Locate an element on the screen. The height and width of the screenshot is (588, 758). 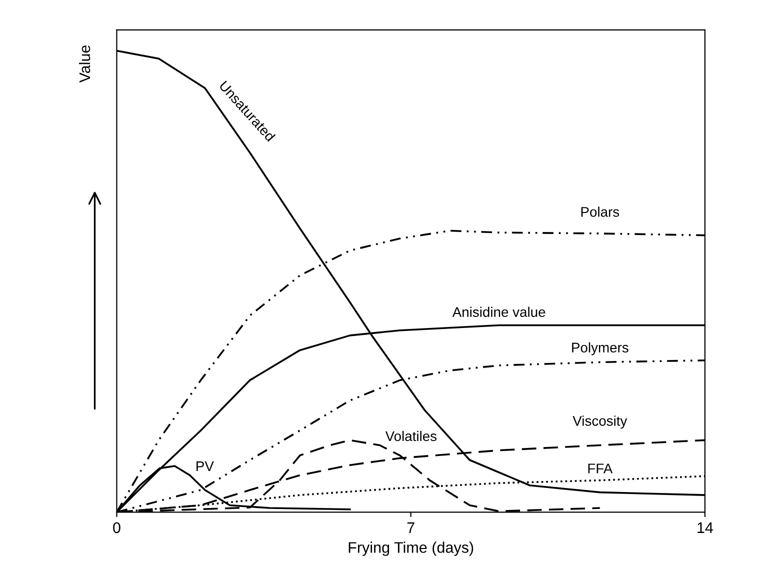
series-label: Volatiles is located at coordinates (411, 436).